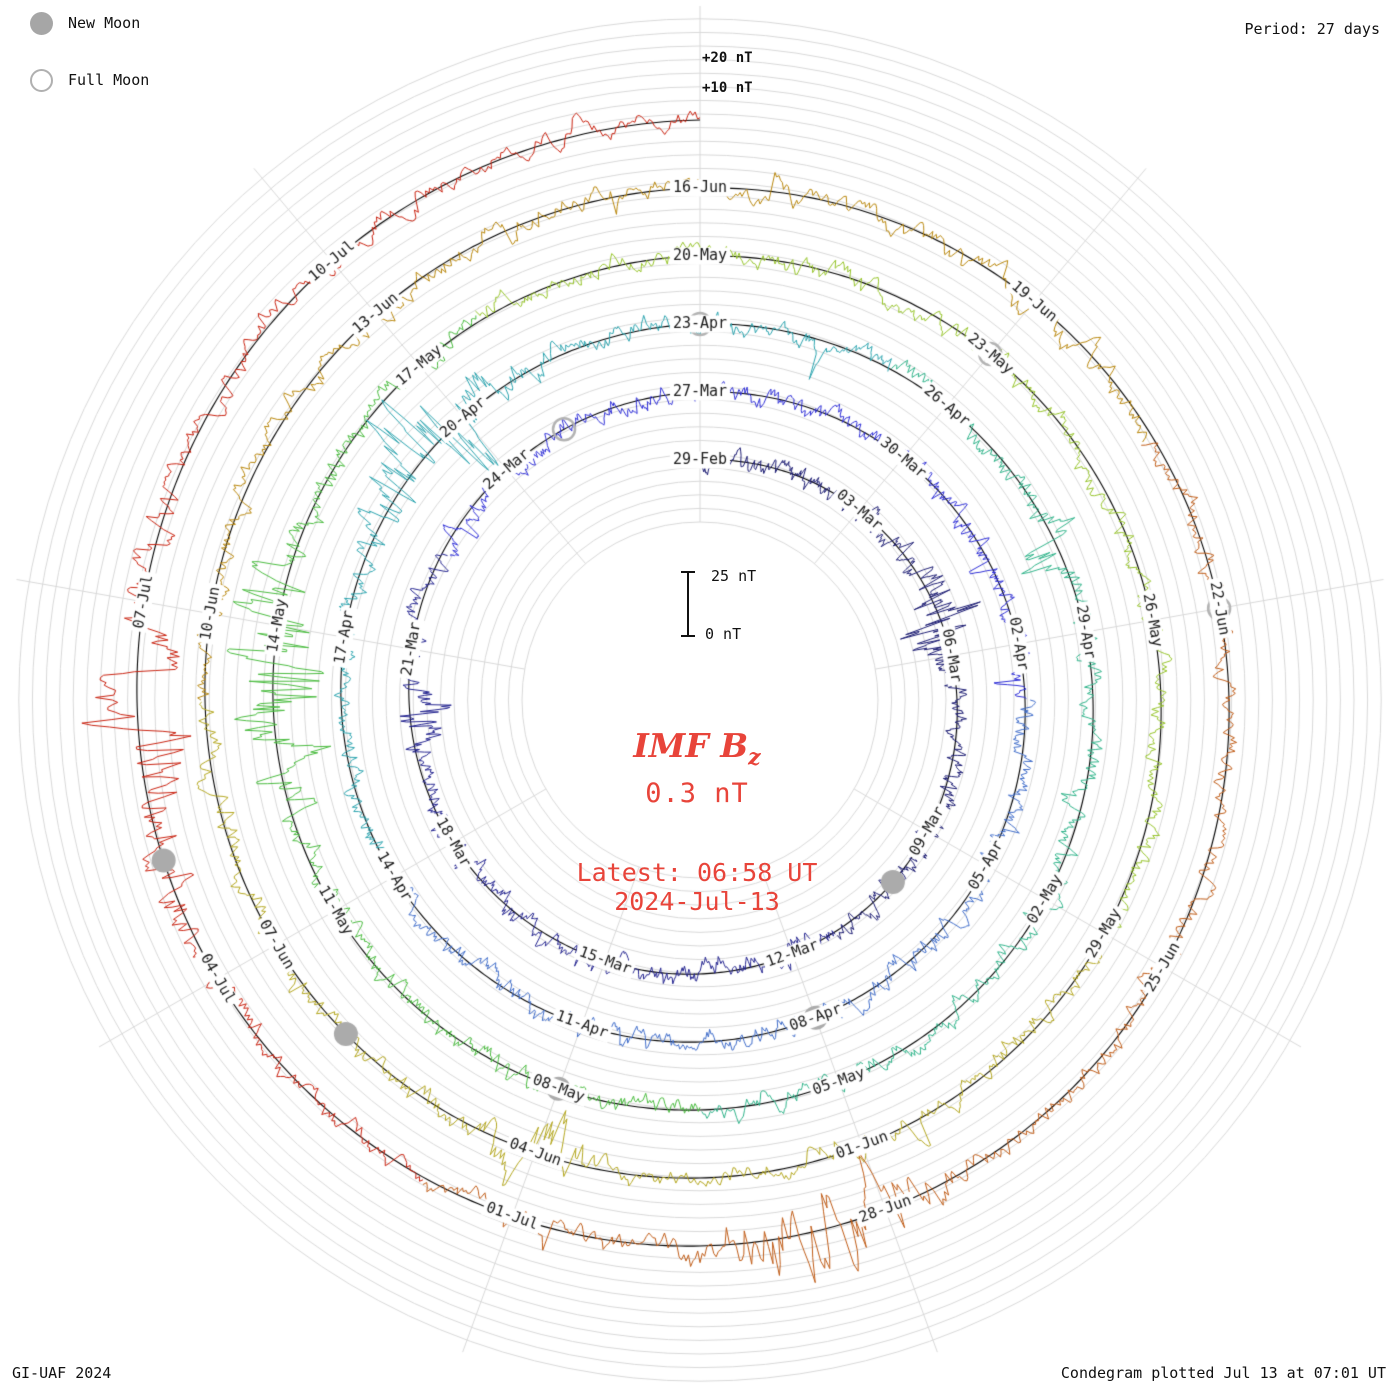 The image size is (1400, 1400). I want to click on latest-date-label: 2024-Jul-13, so click(697, 901).